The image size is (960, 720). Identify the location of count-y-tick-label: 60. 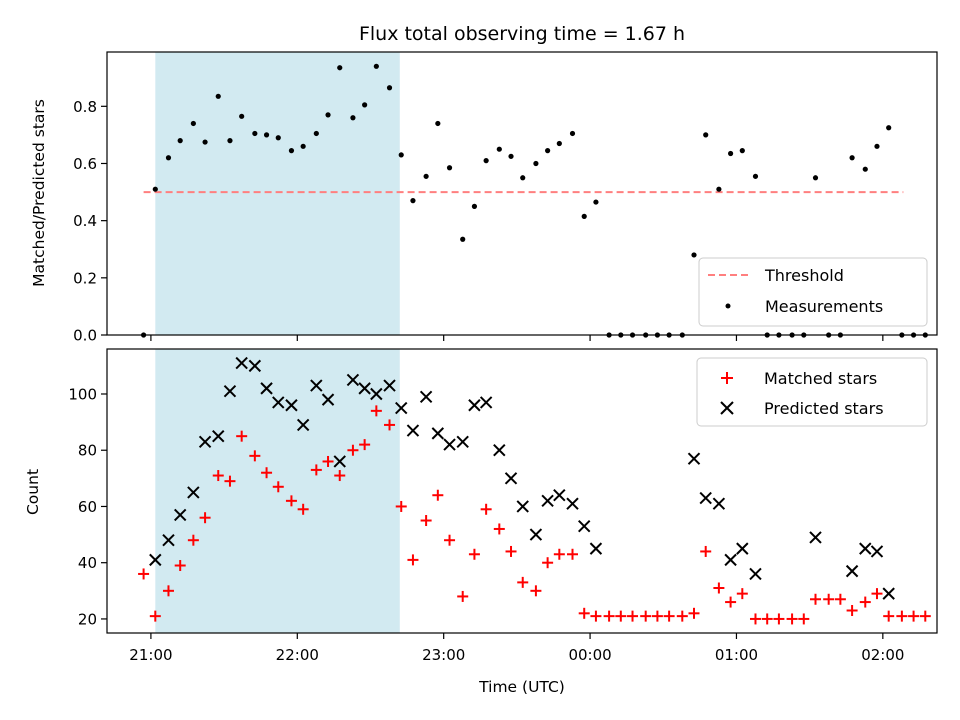
(87, 507).